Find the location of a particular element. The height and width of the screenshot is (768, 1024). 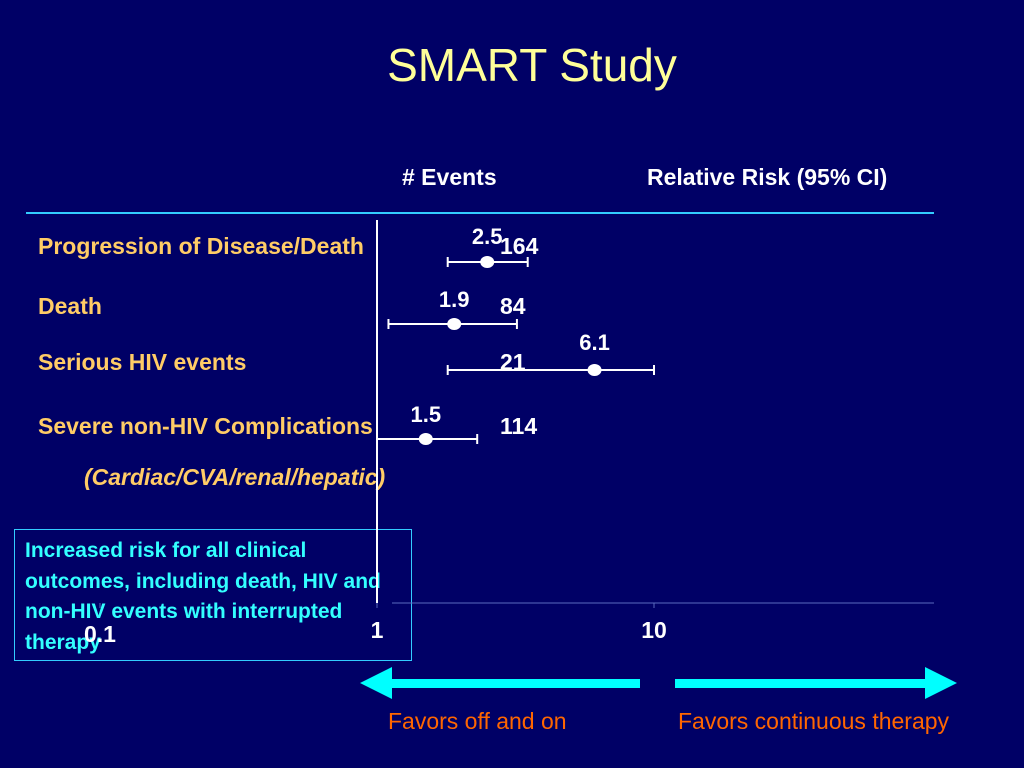

favors-right-label: Favors continuous therapy is located at coordinates (814, 721).